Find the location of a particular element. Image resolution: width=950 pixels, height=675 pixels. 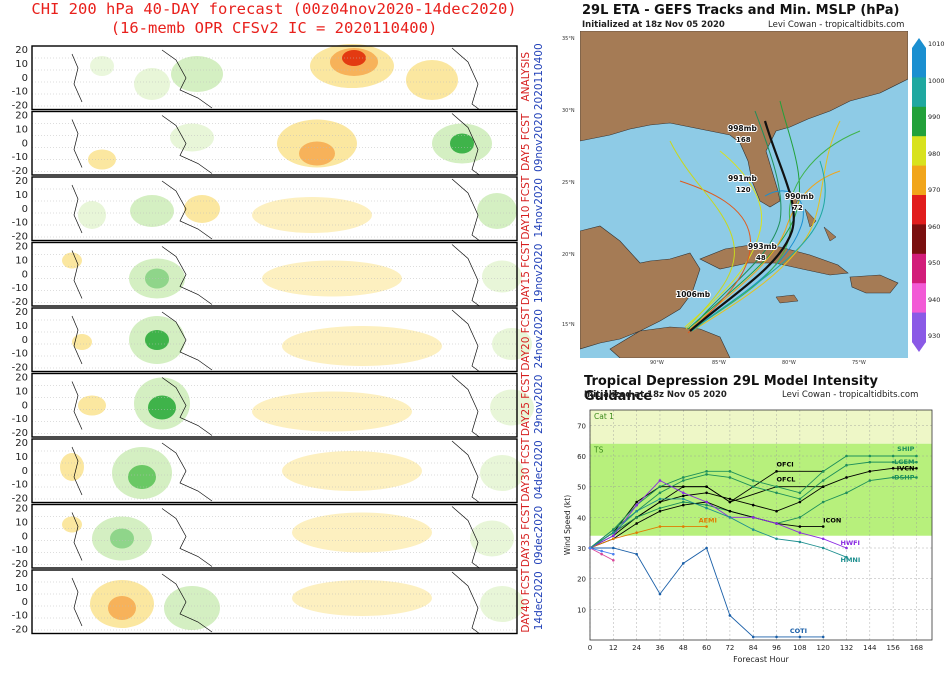

chi-panel-3: 20 10 0 -10 -20 DAY15 FCST 19nov2020 is located at coordinates (278, 274).